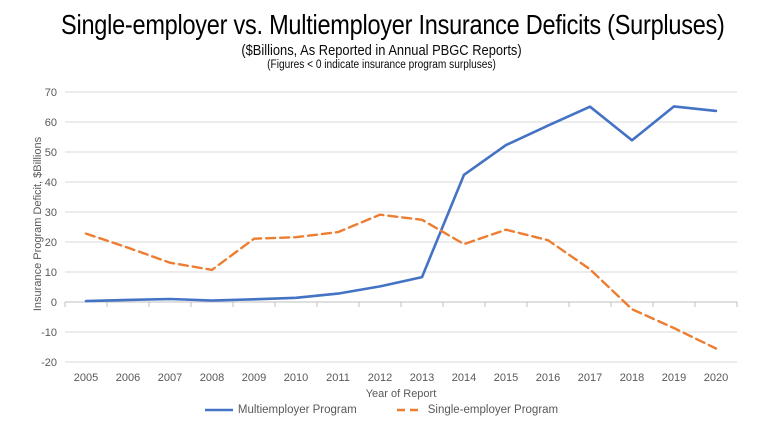 This screenshot has width=763, height=441. What do you see at coordinates (51, 153) in the screenshot?
I see `y-tick-label: 50` at bounding box center [51, 153].